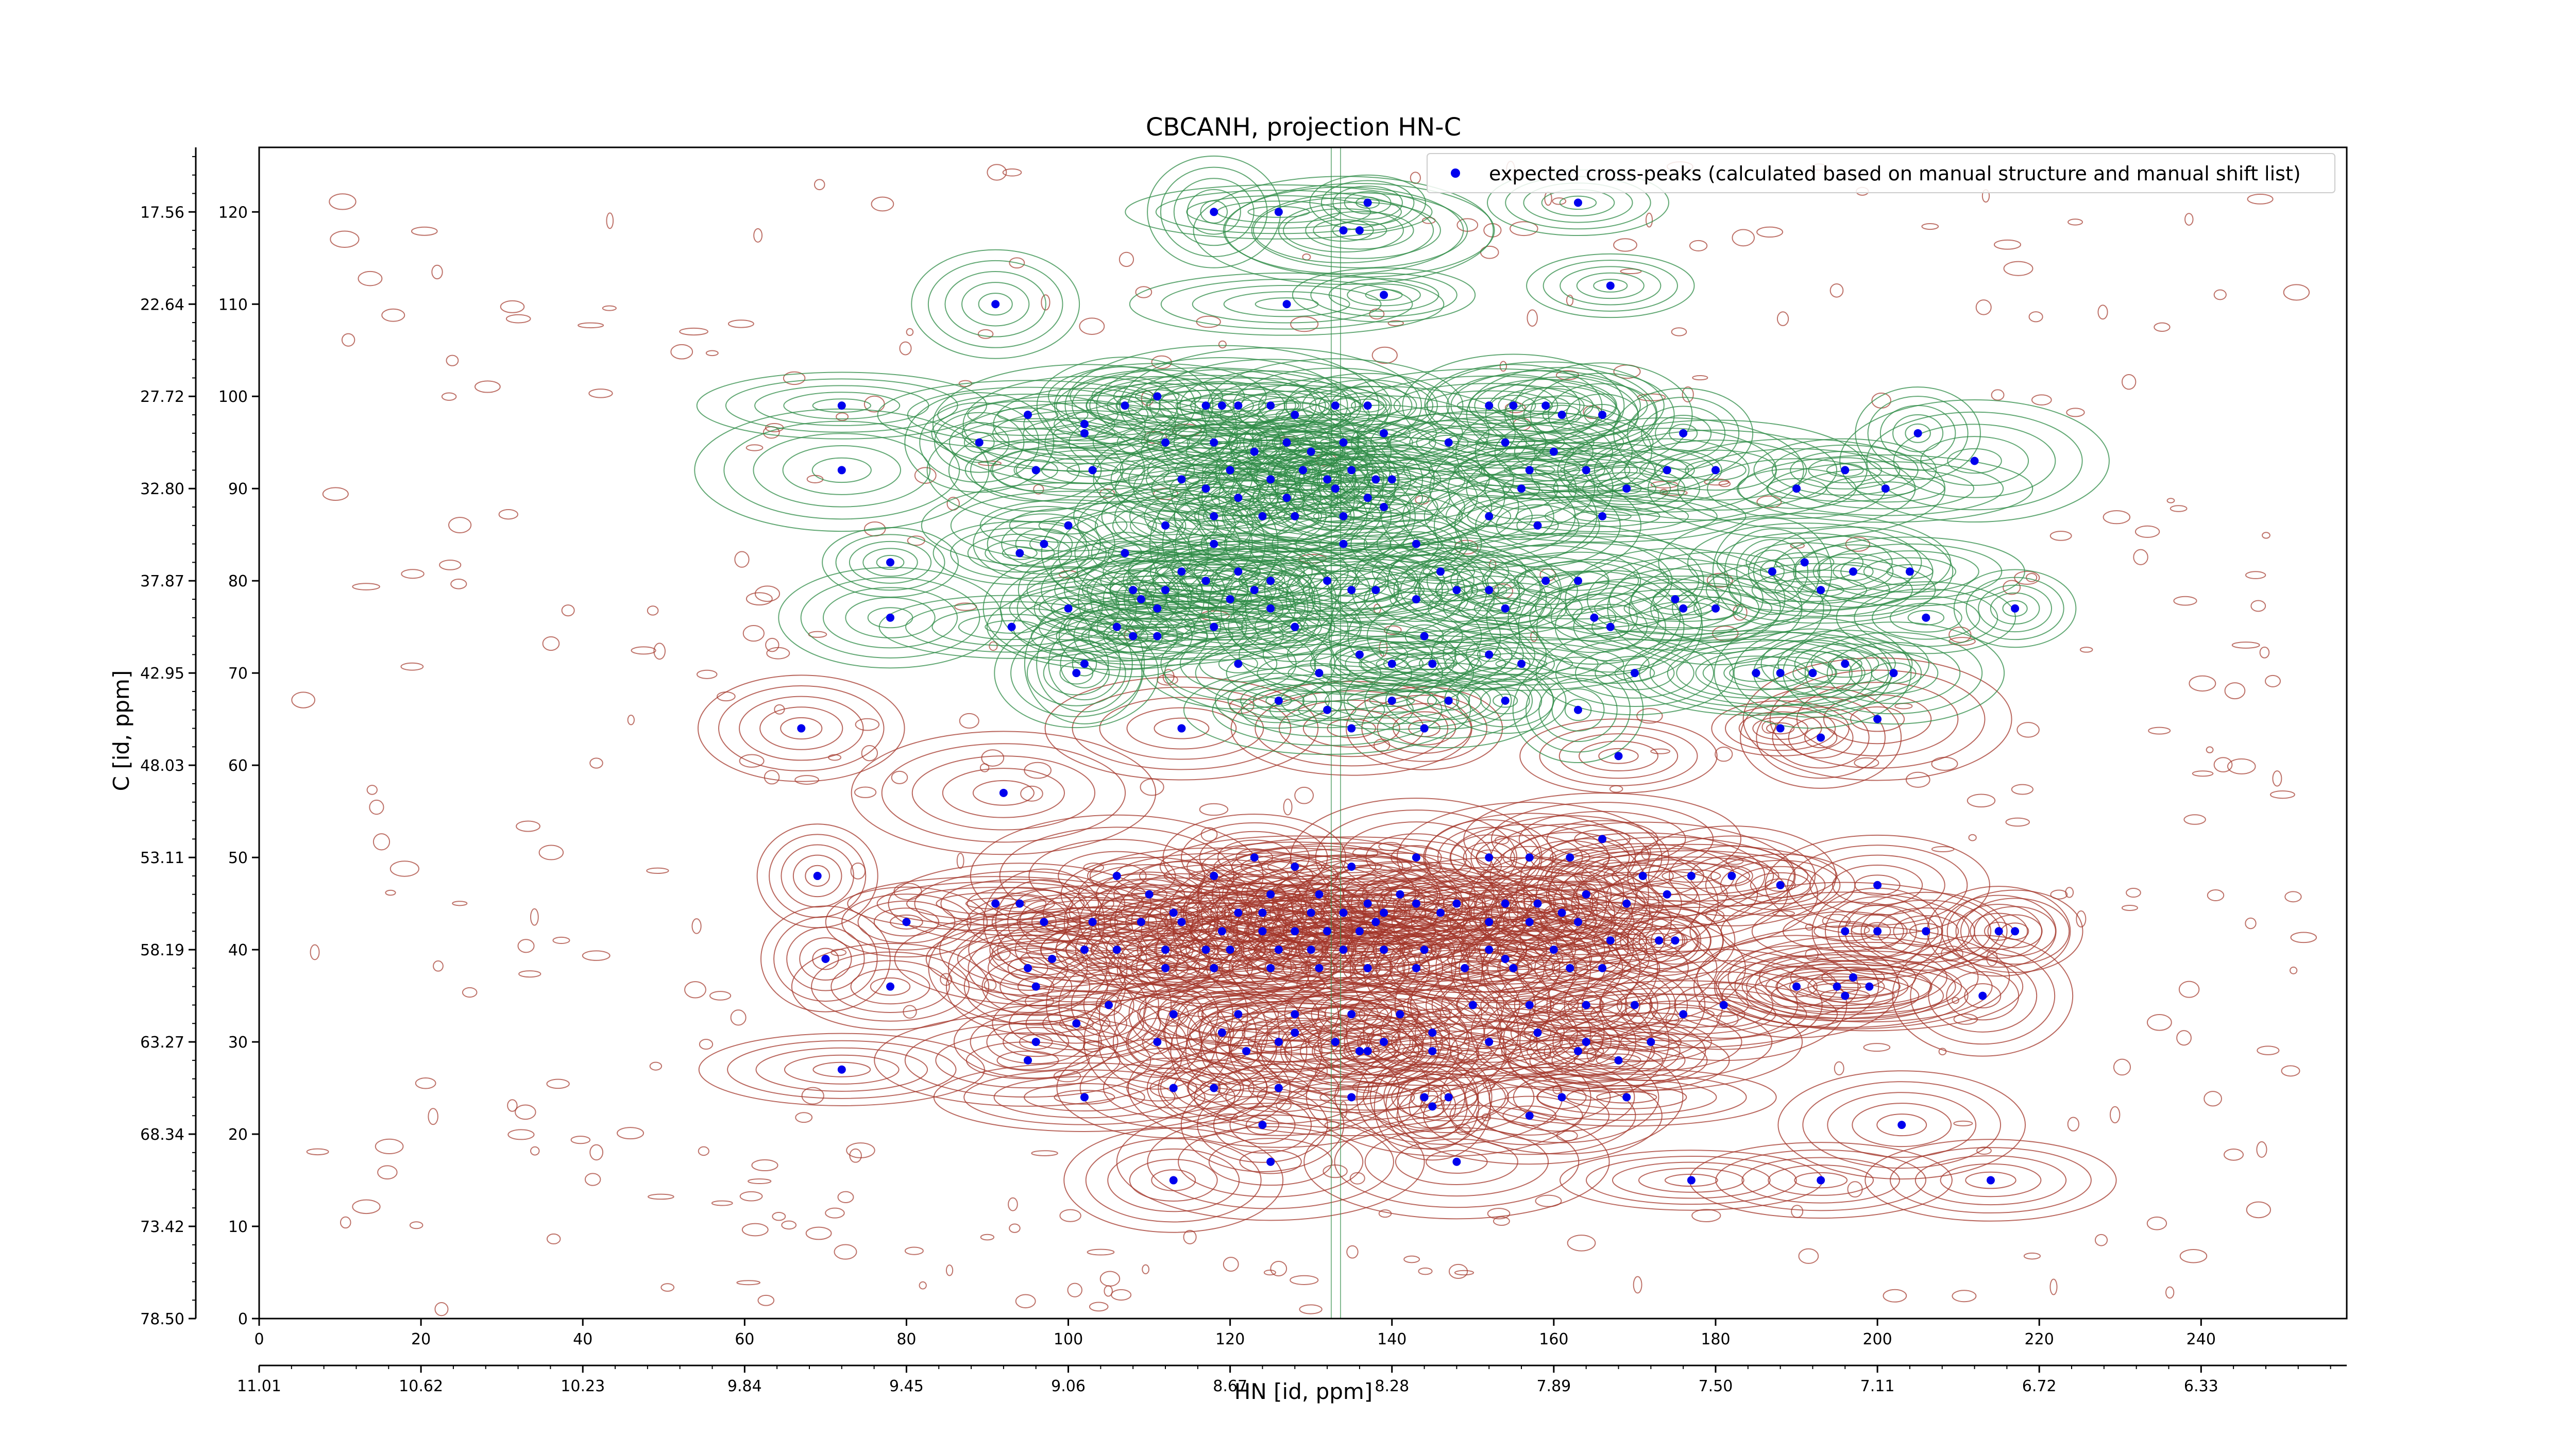 The image size is (2576, 1451). Describe the element at coordinates (238, 581) in the screenshot. I see `y-tick-label: 80` at that location.